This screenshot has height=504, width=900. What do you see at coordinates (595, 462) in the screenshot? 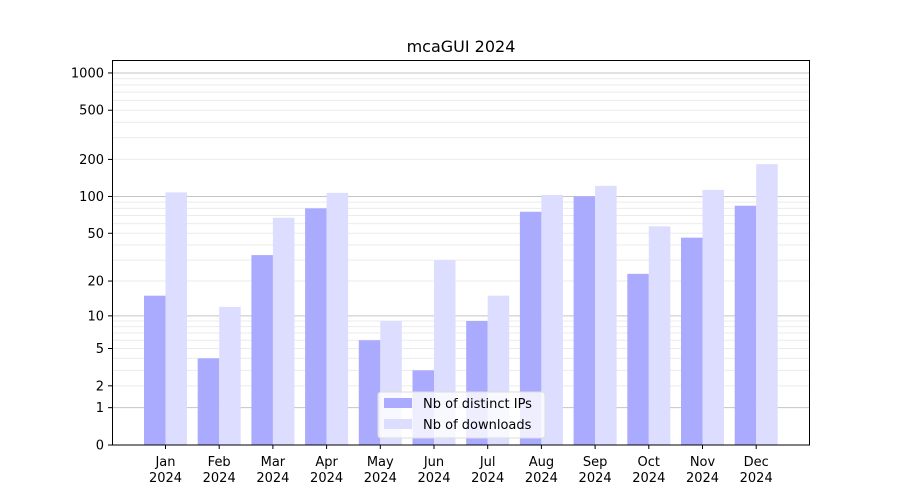
I see `x-tick-label: Sep` at bounding box center [595, 462].